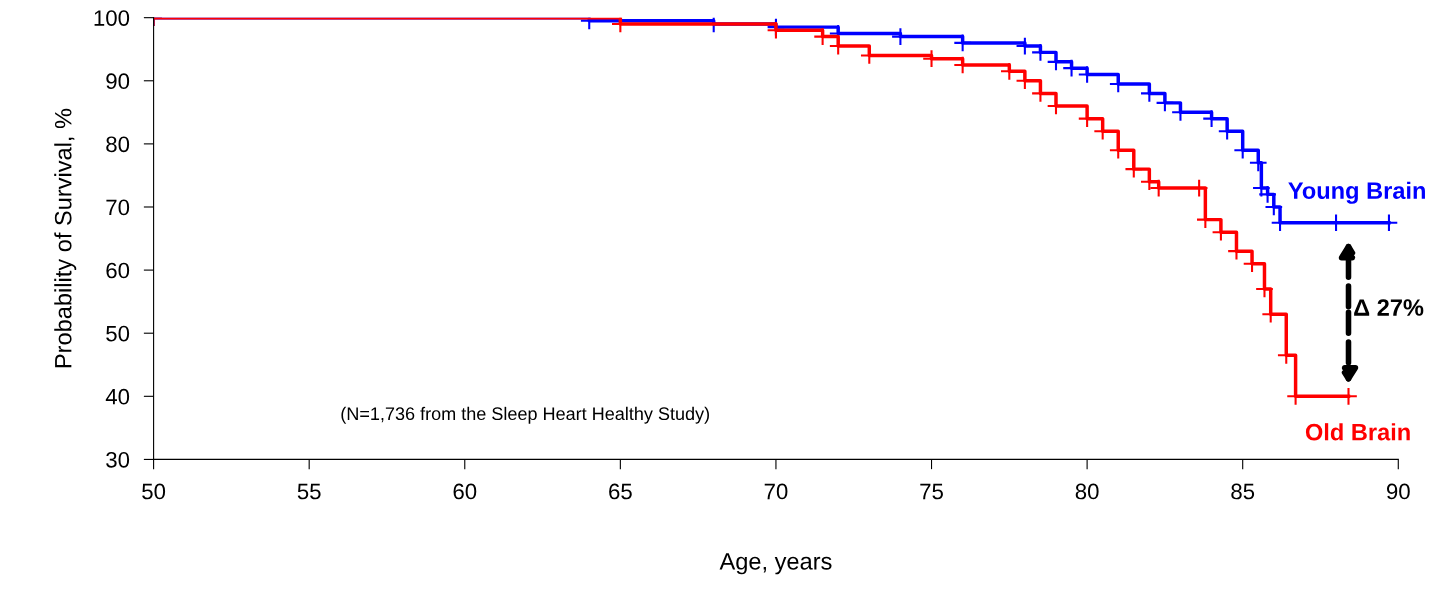 This screenshot has width=1449, height=589. I want to click on x-tick-label: 70, so click(776, 491).